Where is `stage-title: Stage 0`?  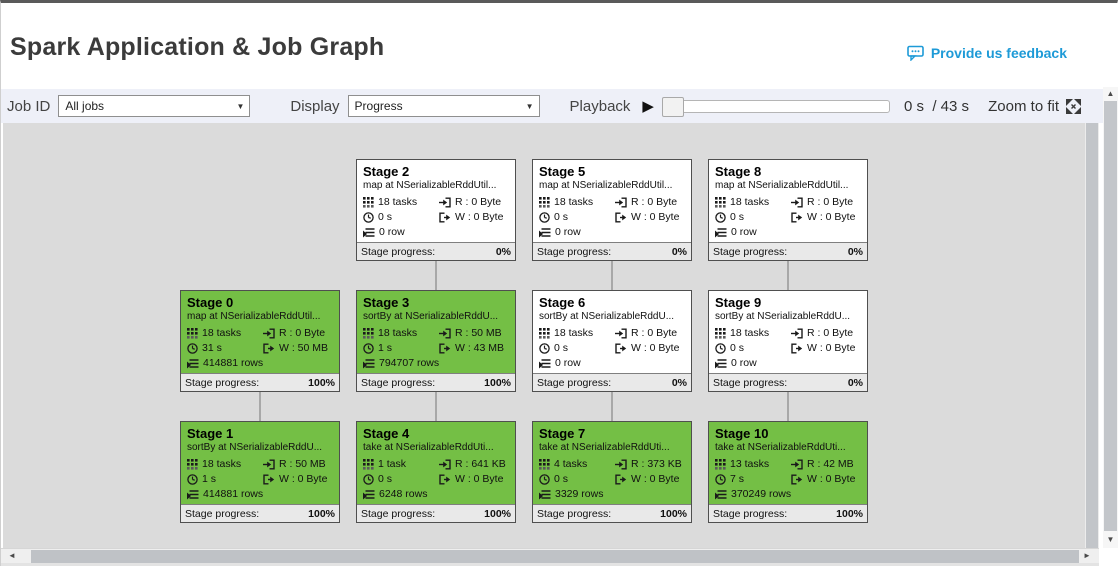 stage-title: Stage 0 is located at coordinates (210, 302).